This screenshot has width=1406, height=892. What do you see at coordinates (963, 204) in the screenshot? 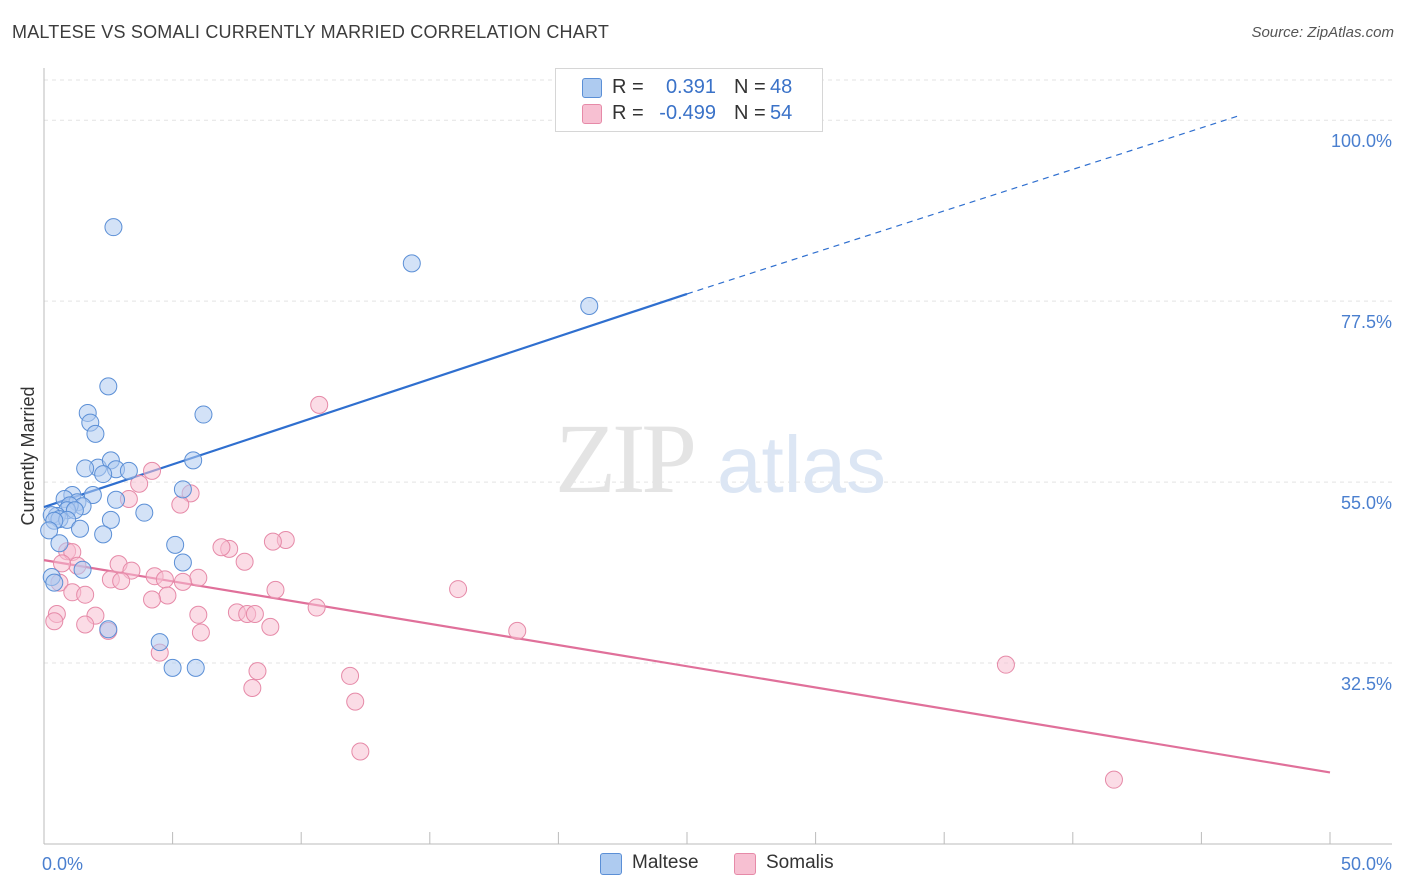
I see `maltese-trend-extension` at bounding box center [963, 204].